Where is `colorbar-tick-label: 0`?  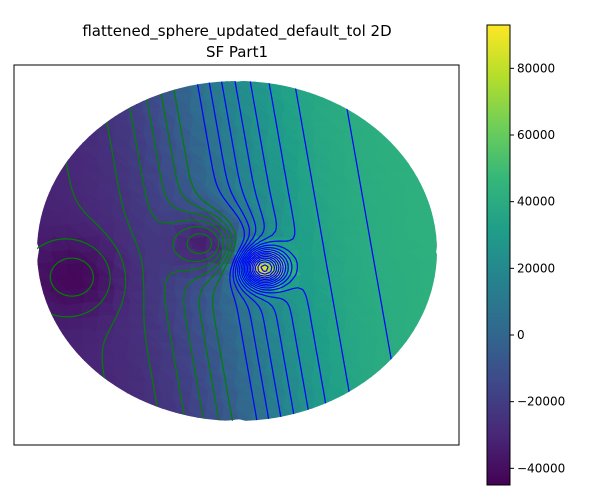
colorbar-tick-label: 0 is located at coordinates (521, 335).